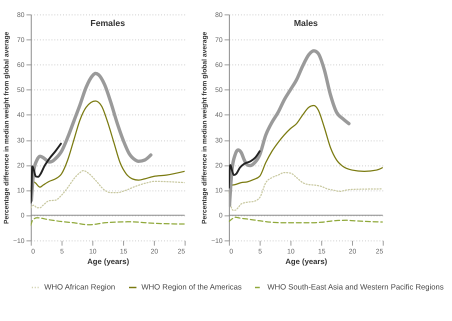  I want to click on chart-title: Males, so click(306, 23).